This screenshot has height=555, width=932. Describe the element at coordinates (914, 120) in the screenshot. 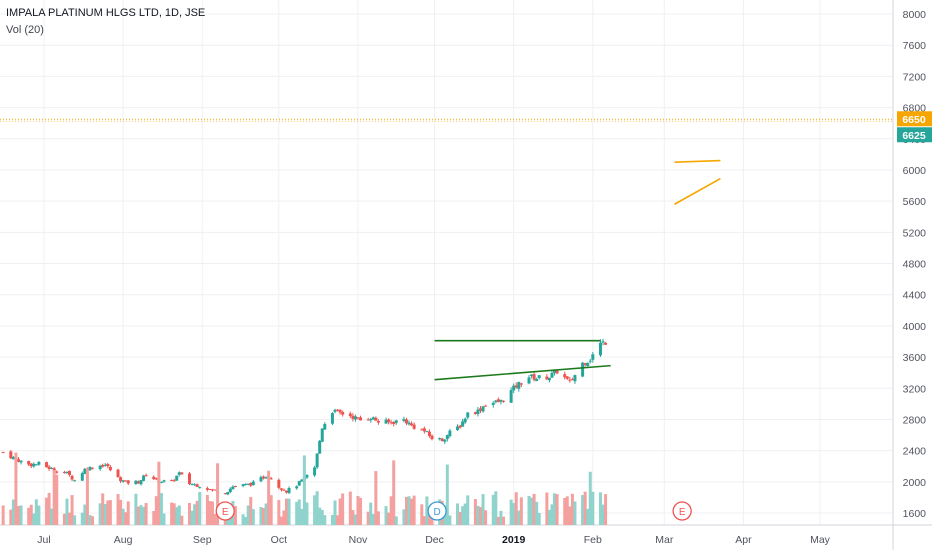

I see `price-label-upper: 6650` at that location.